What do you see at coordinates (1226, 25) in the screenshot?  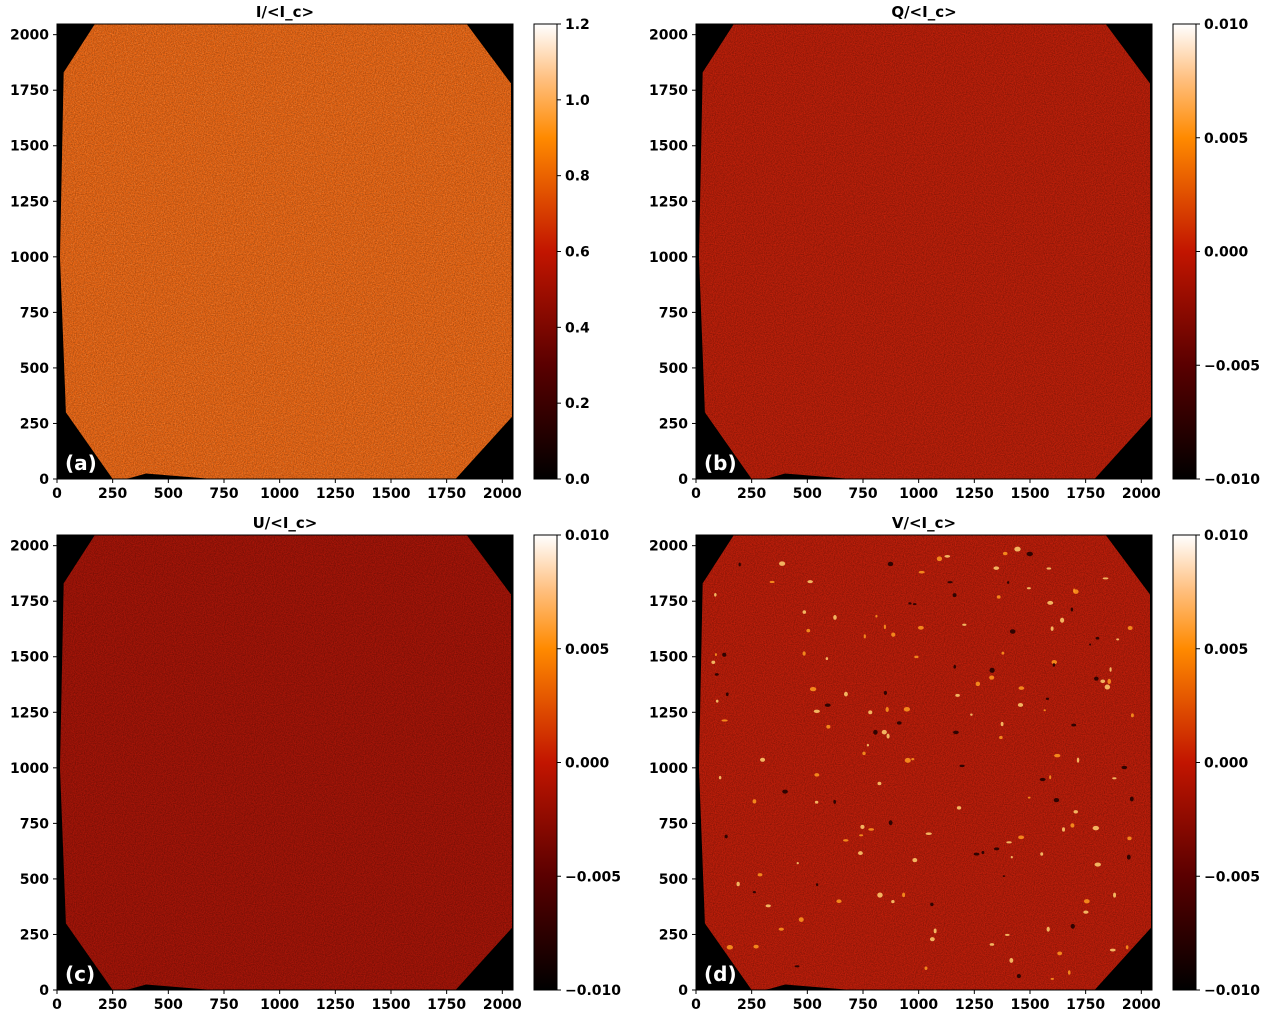 I see `colorbar-tick-label: 0.010` at bounding box center [1226, 25].